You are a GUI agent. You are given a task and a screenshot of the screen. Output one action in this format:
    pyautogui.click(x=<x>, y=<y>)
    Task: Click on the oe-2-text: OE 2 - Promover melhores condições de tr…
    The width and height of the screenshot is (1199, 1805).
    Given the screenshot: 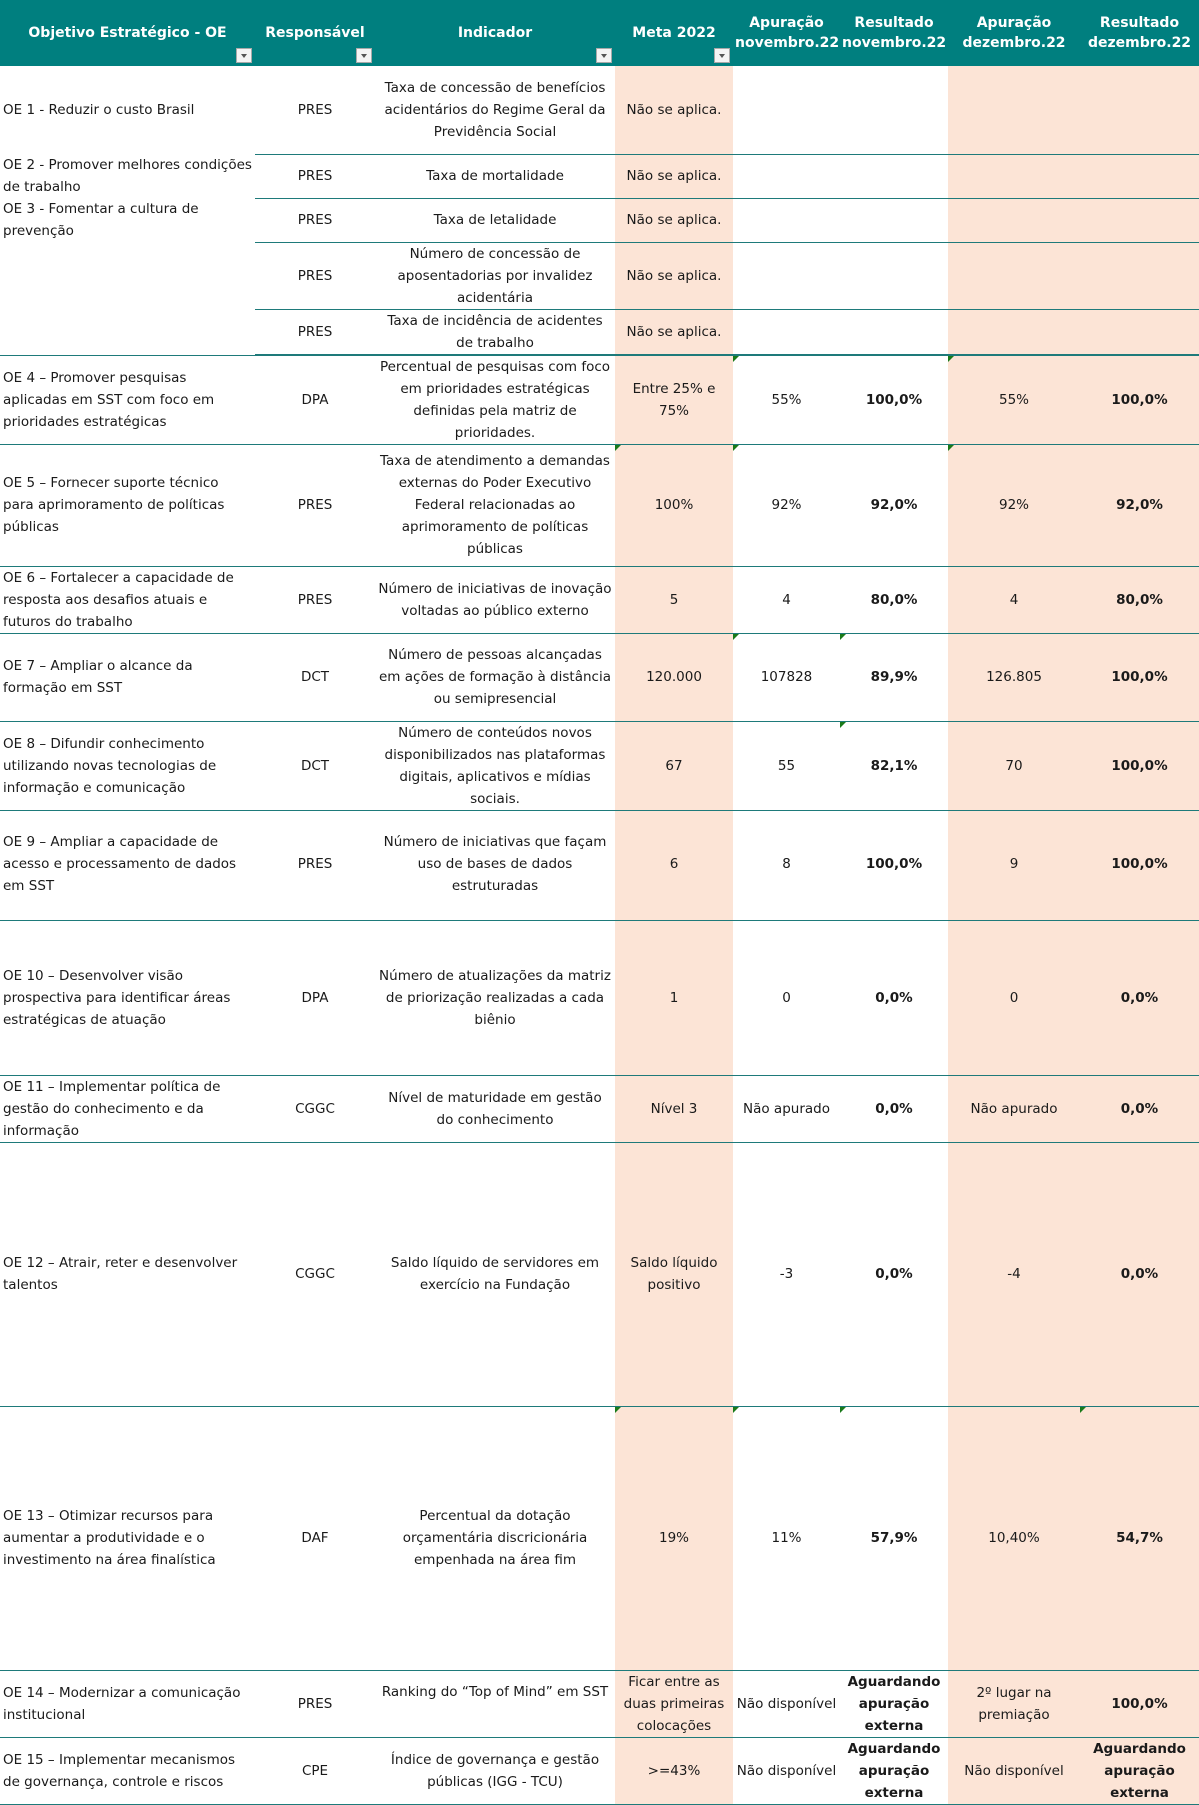 What is the action you would take?
    pyautogui.click(x=127, y=176)
    